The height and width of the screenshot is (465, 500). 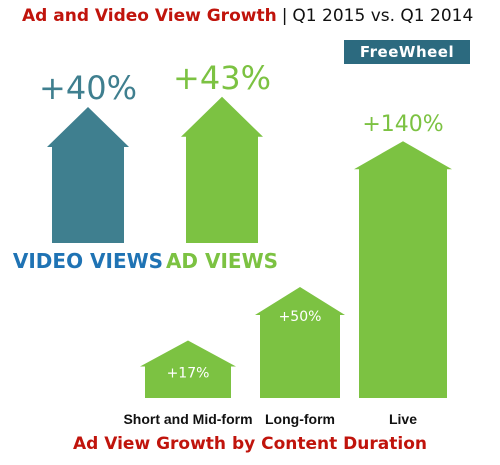 What do you see at coordinates (250, 444) in the screenshot?
I see `bottom-chart-title: Ad View Growth by Content Duration` at bounding box center [250, 444].